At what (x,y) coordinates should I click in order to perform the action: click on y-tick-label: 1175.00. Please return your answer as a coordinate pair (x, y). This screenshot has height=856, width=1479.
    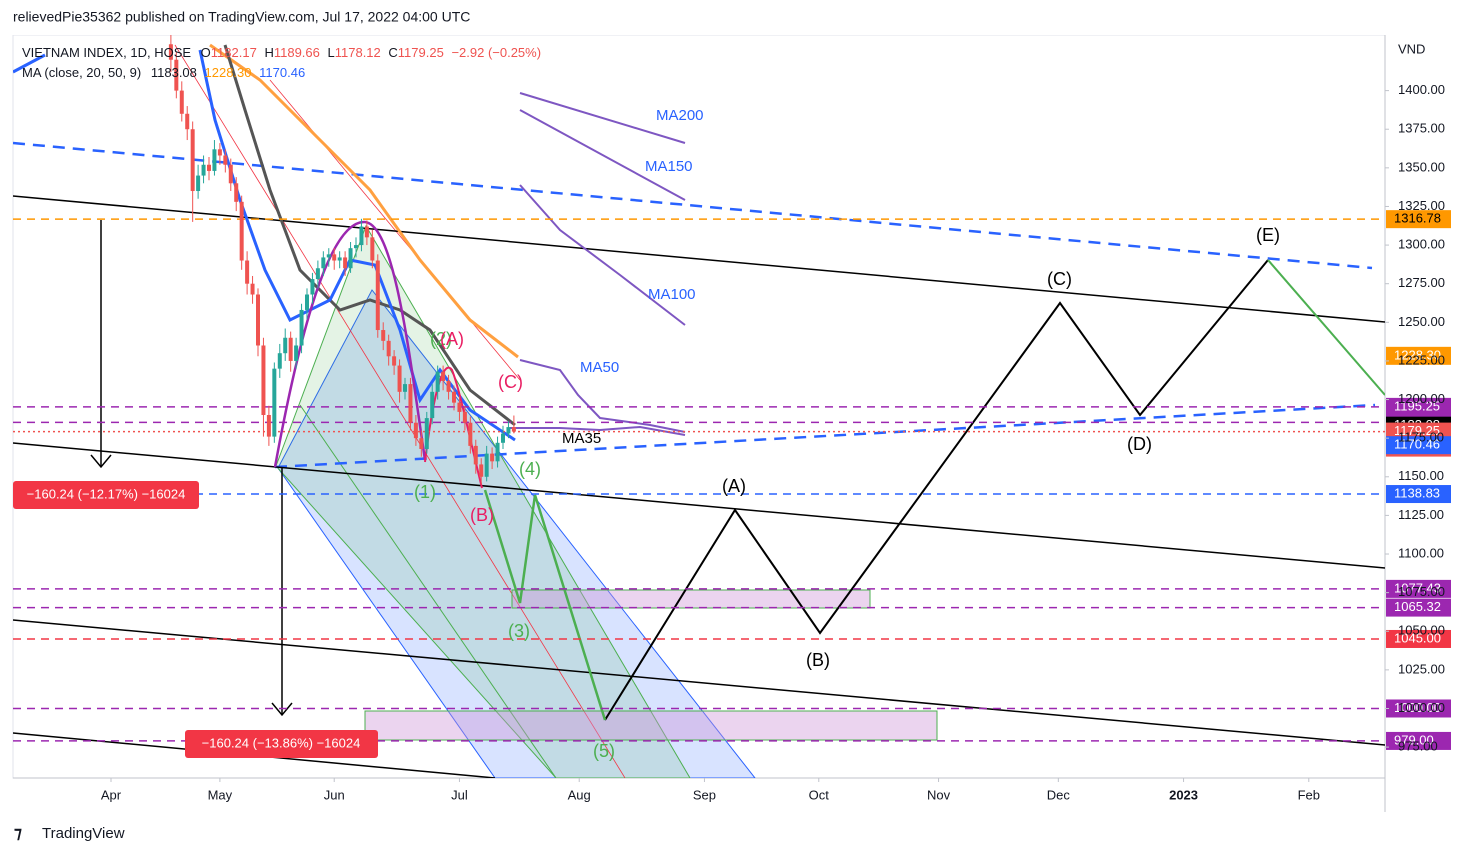
    Looking at the image, I should click on (1421, 437).